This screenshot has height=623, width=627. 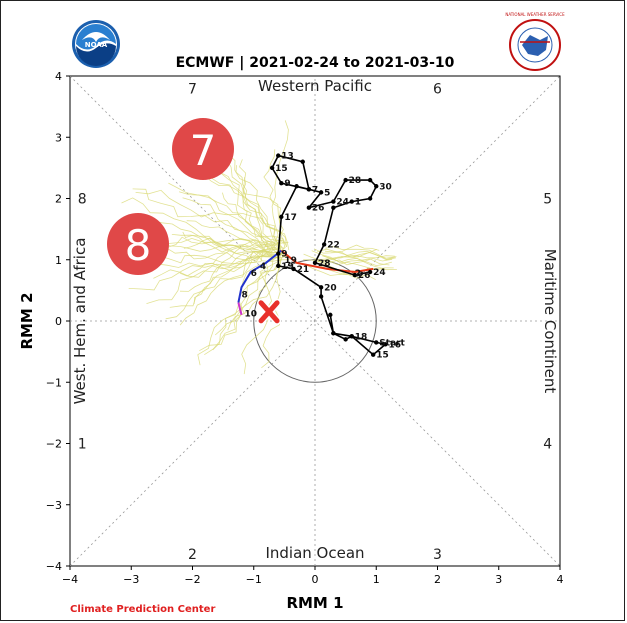 I want to click on x-tick-label: 0, so click(x=315, y=579).